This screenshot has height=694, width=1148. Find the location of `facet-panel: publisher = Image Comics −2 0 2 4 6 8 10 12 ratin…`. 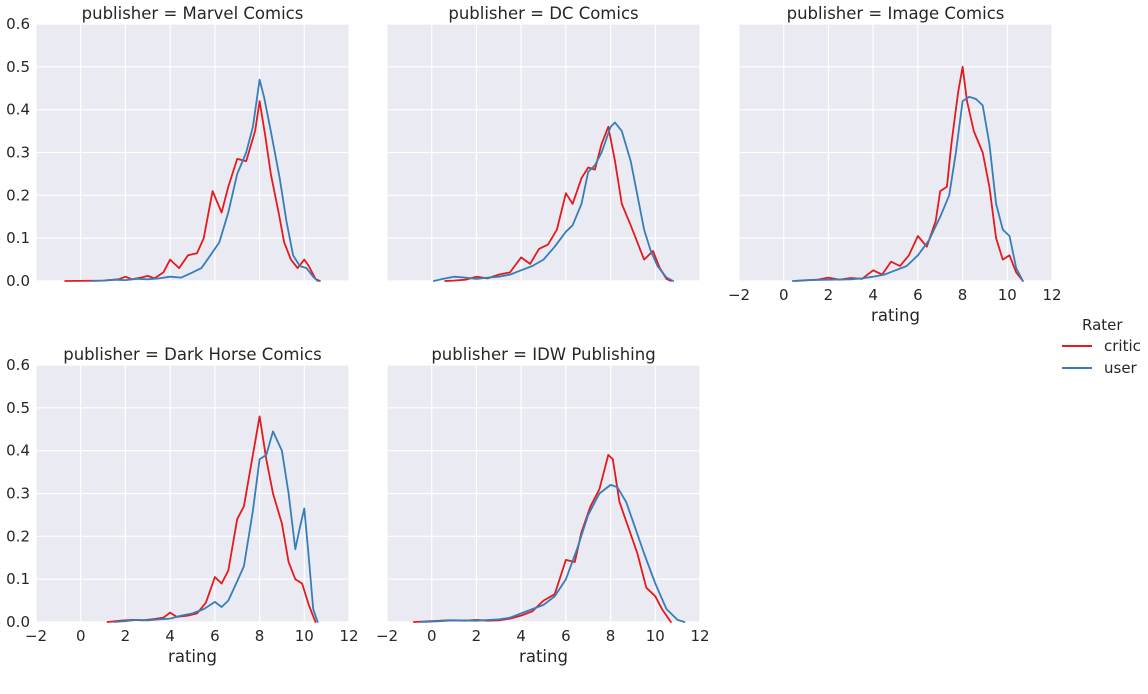

facet-panel: publisher = Image Comics −2 0 2 4 6 8 10 12 ratin… is located at coordinates (895, 164).